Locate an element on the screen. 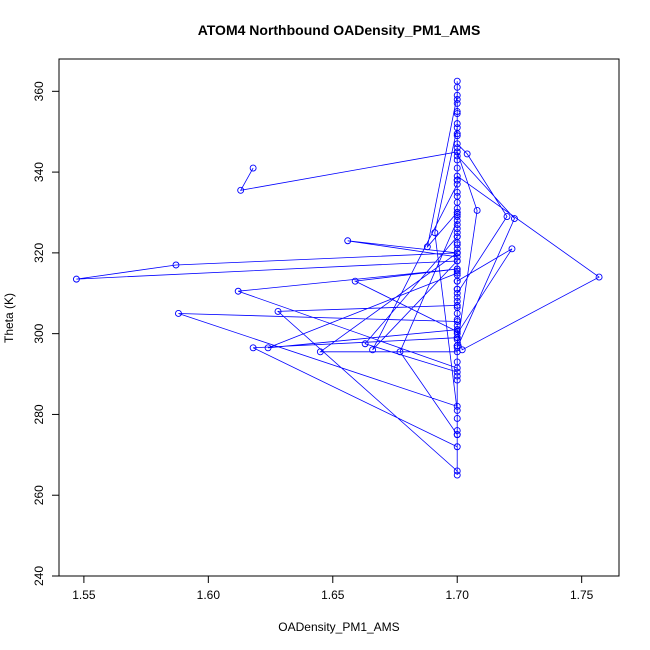  x-axis: 1.55 1.60 1.65 1.70 1.75 is located at coordinates (333, 588).